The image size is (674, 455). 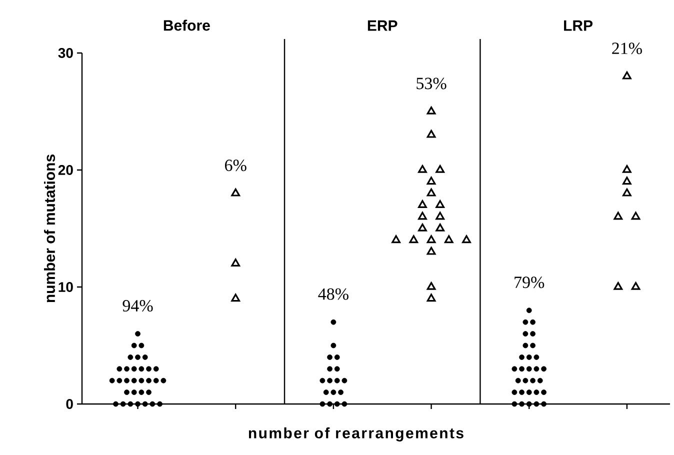 What do you see at coordinates (356, 434) in the screenshot?
I see `x-axis-title: number of rearrangements` at bounding box center [356, 434].